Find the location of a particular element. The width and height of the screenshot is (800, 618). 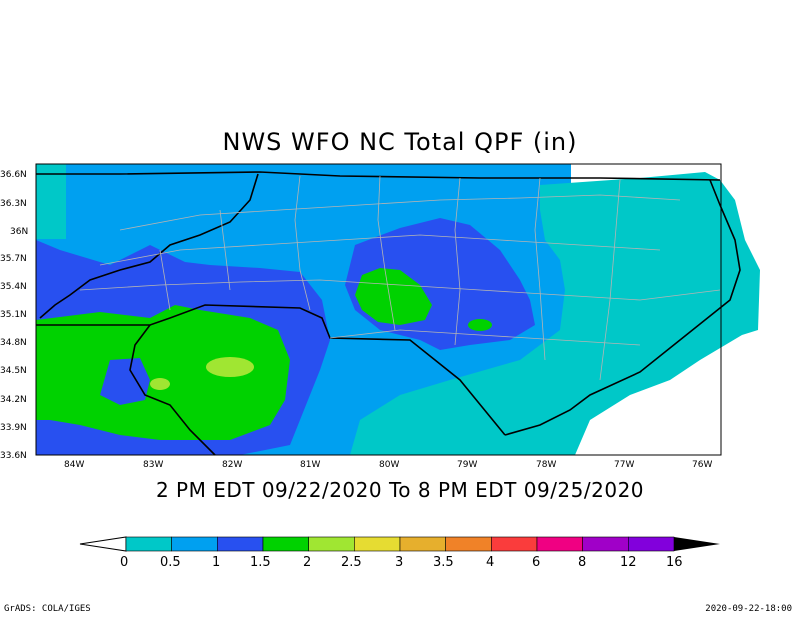

lon-tick-label: 84W is located at coordinates (74, 465).